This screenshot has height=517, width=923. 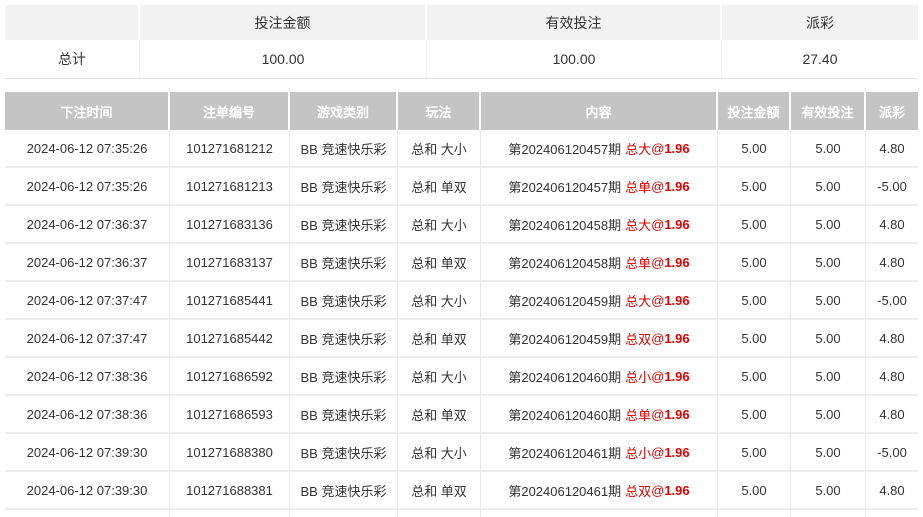 What do you see at coordinates (230, 300) in the screenshot?
I see `order-id-cell: 101271685441` at bounding box center [230, 300].